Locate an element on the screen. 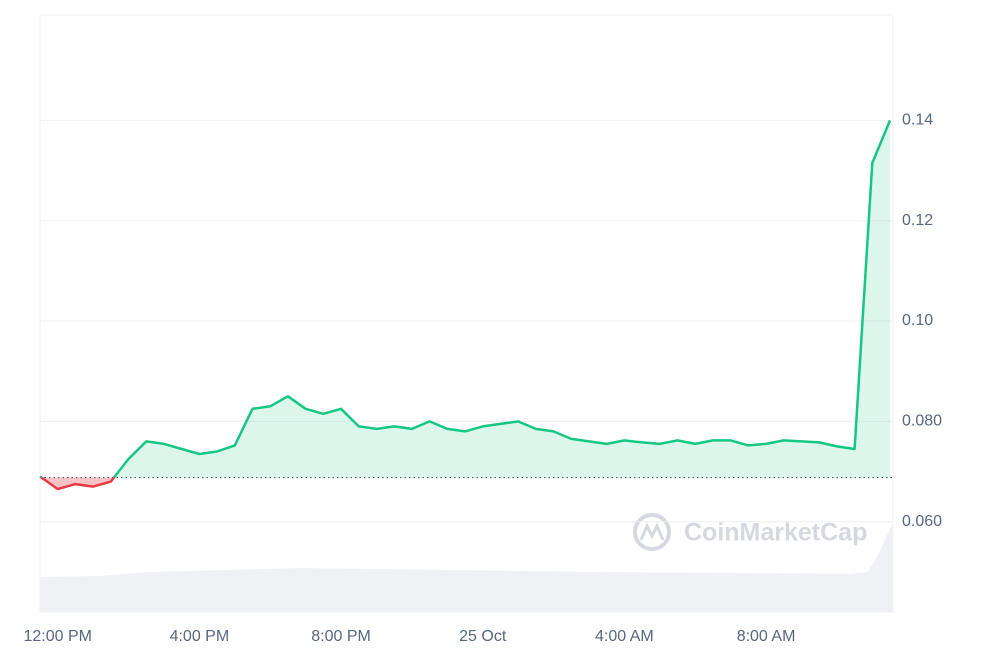 Image resolution: width=1000 pixels, height=667 pixels. watermark: CoinMarketCap is located at coordinates (750, 532).